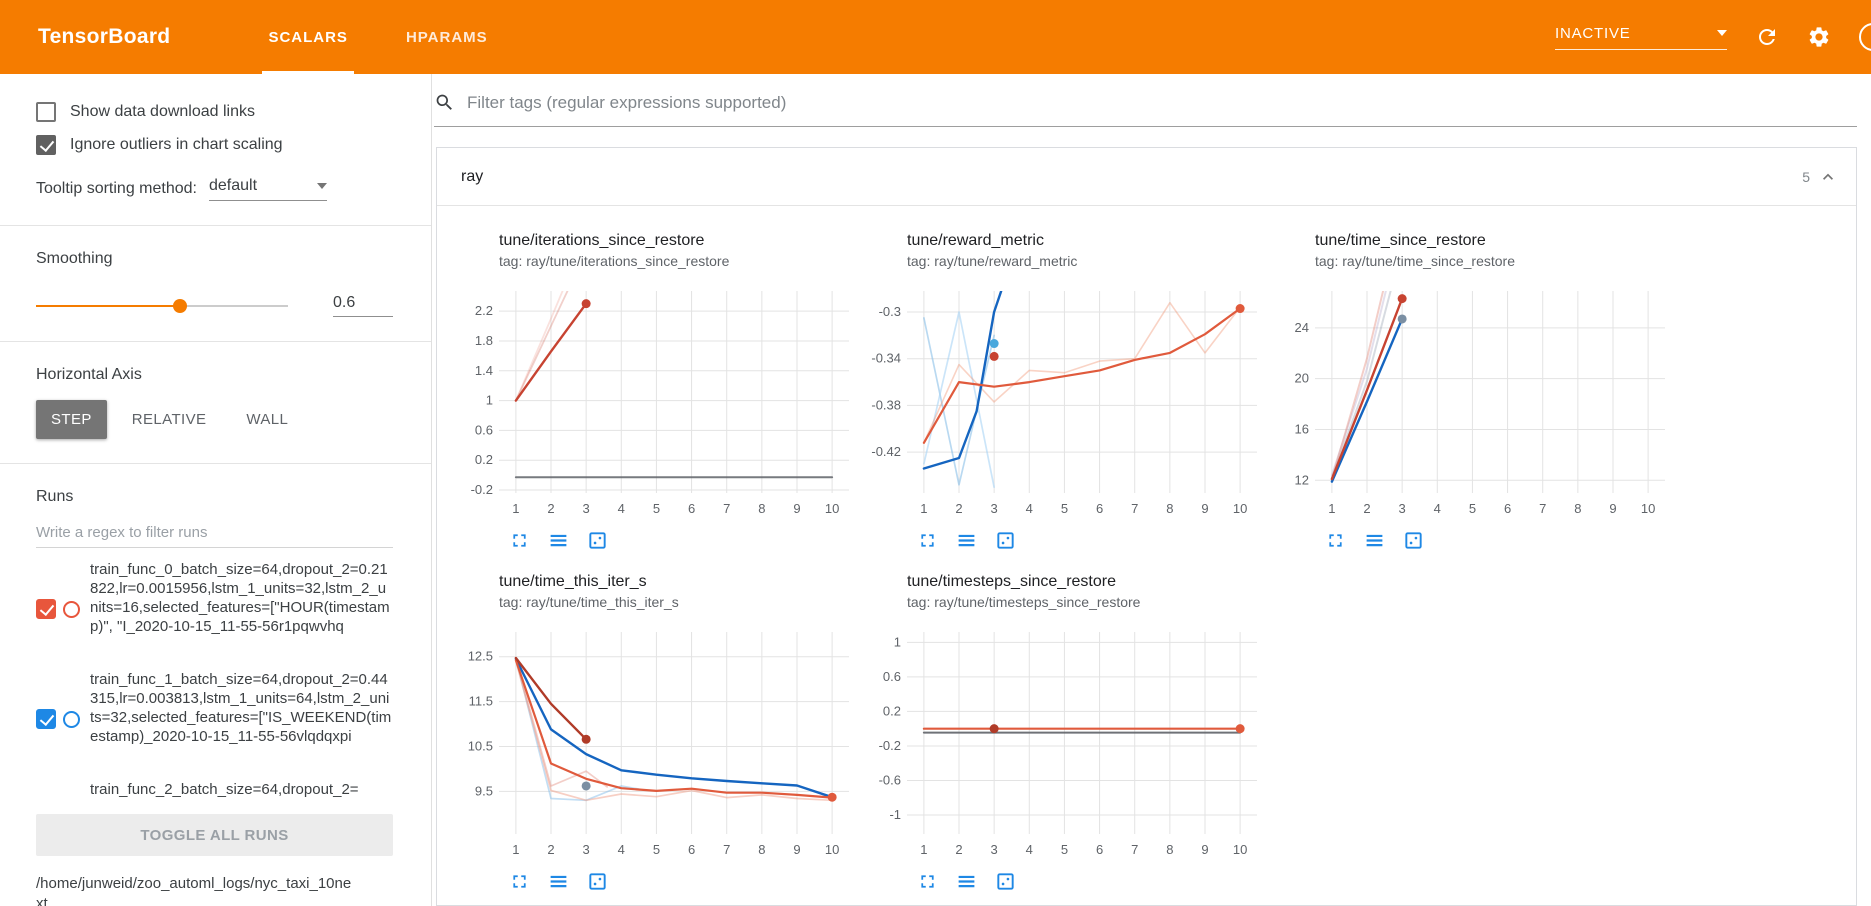  I want to click on smoothing-value-field: 0.6, so click(363, 305).